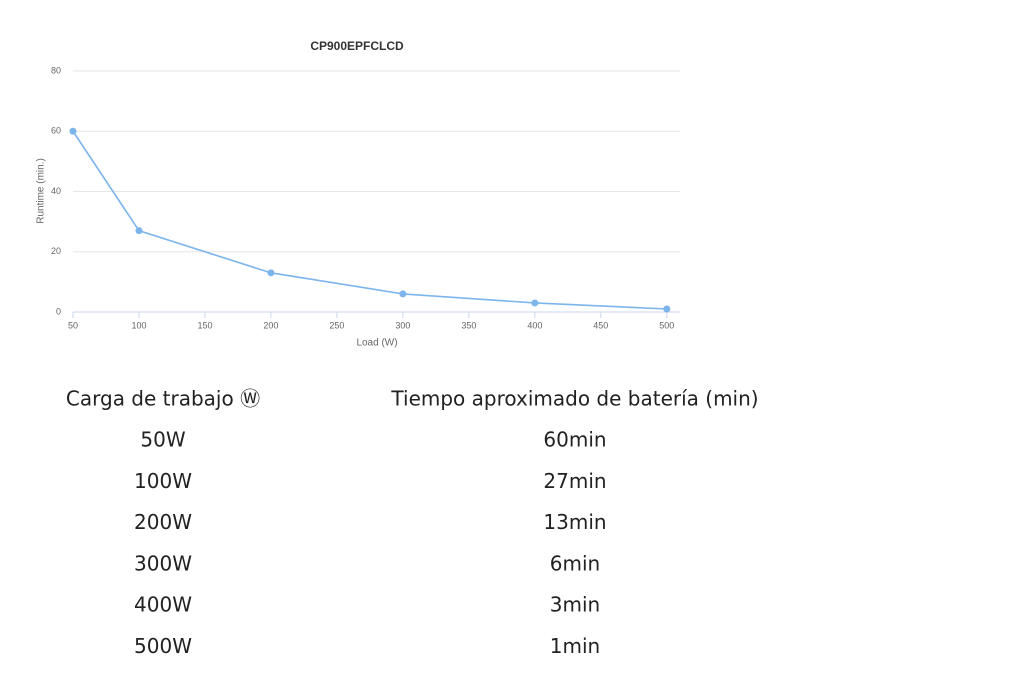  I want to click on table-cell: 300W, so click(163, 563).